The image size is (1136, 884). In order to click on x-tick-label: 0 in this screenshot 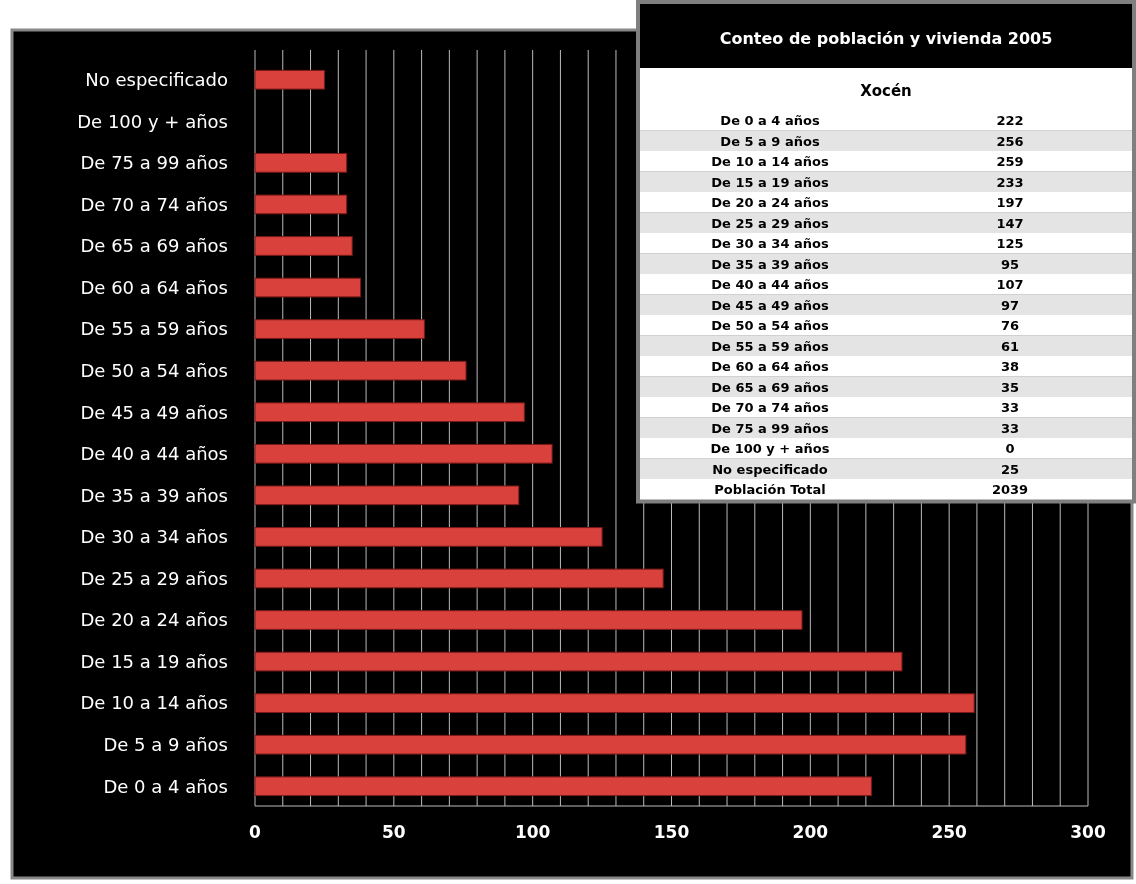, I will do `click(255, 832)`.